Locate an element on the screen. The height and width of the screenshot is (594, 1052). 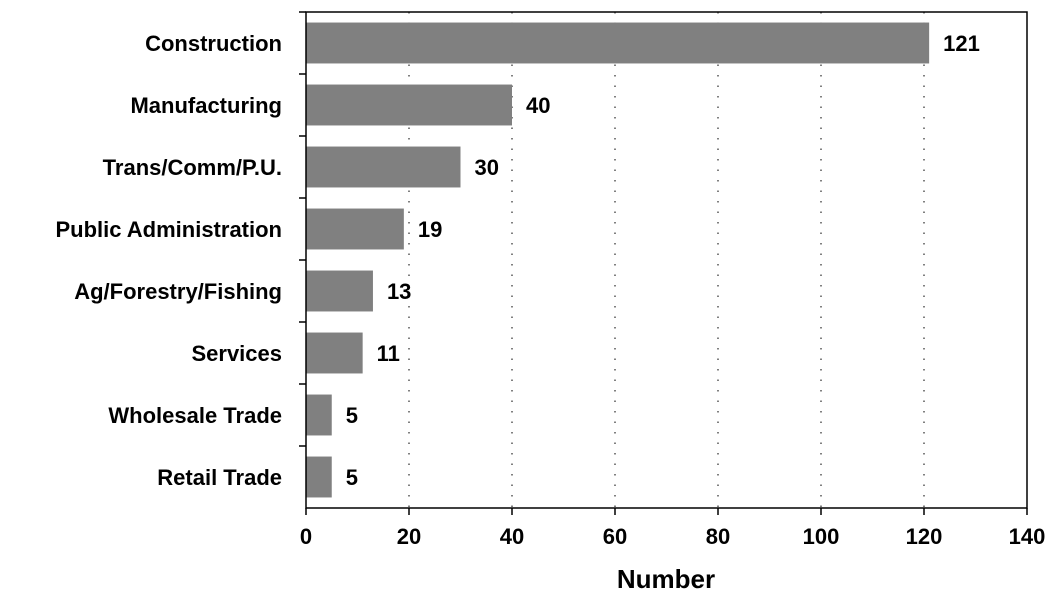
category-label: Manufacturing is located at coordinates (206, 105).